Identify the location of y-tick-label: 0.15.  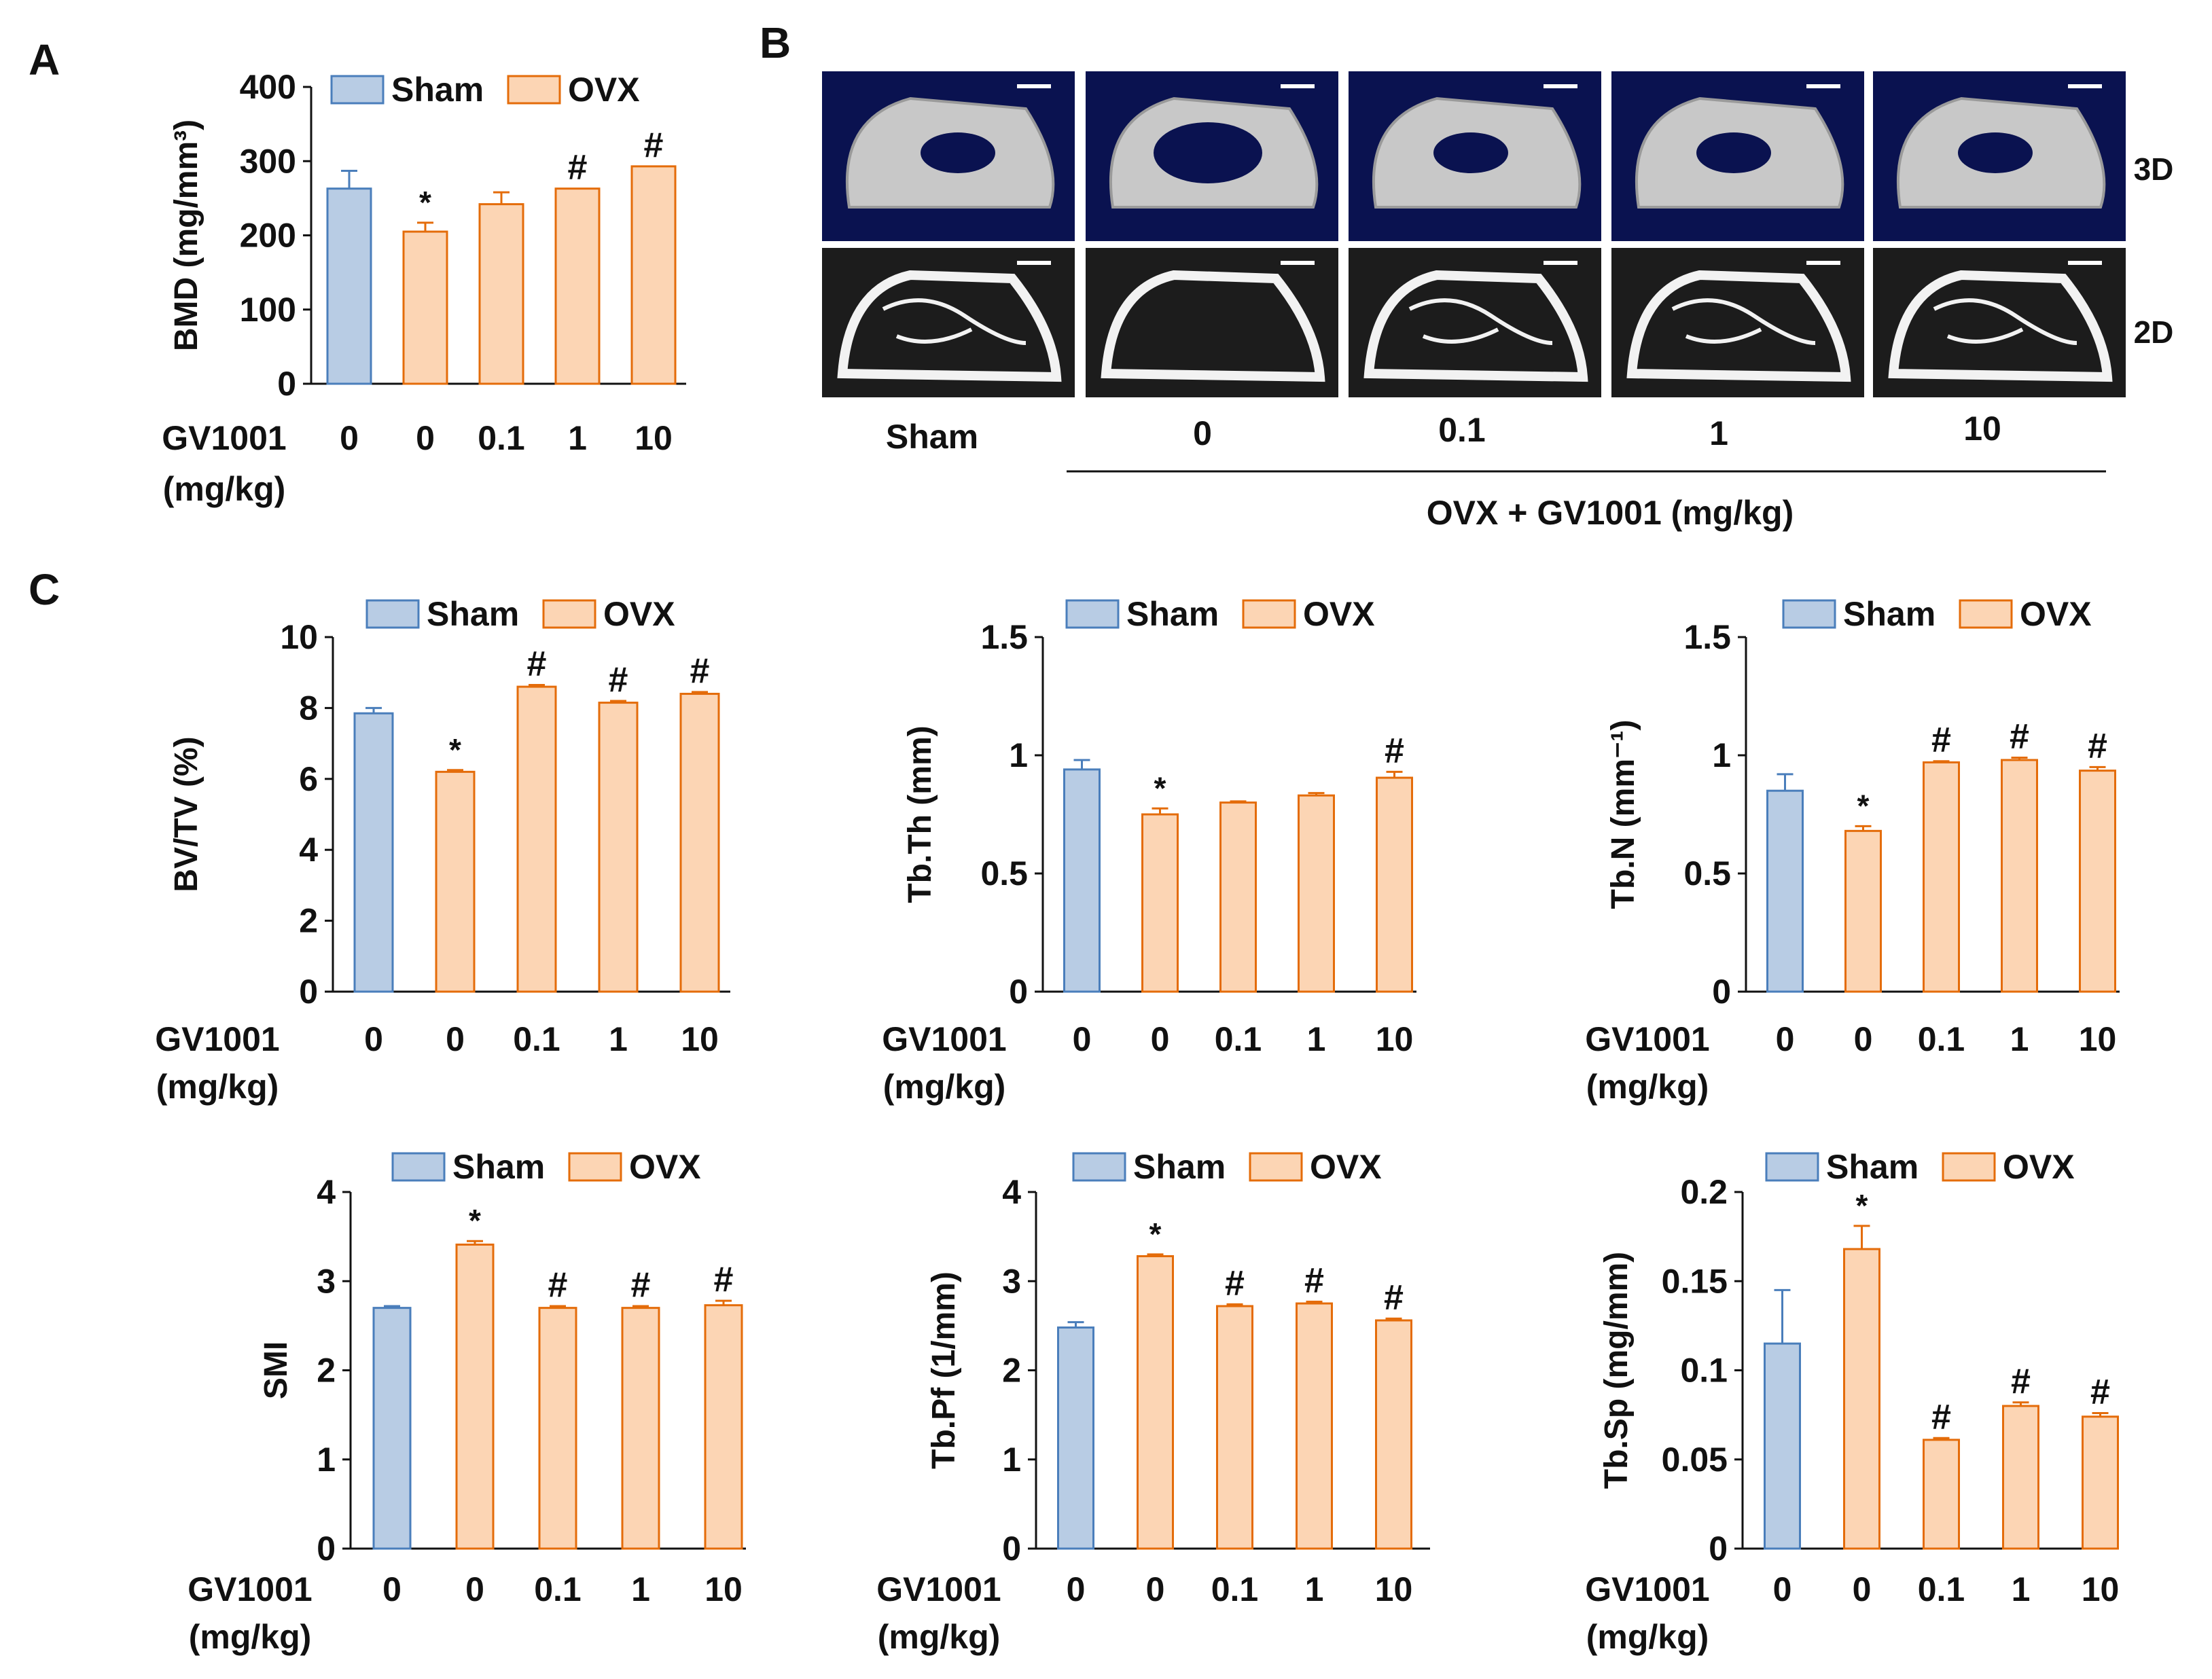
(1695, 1281).